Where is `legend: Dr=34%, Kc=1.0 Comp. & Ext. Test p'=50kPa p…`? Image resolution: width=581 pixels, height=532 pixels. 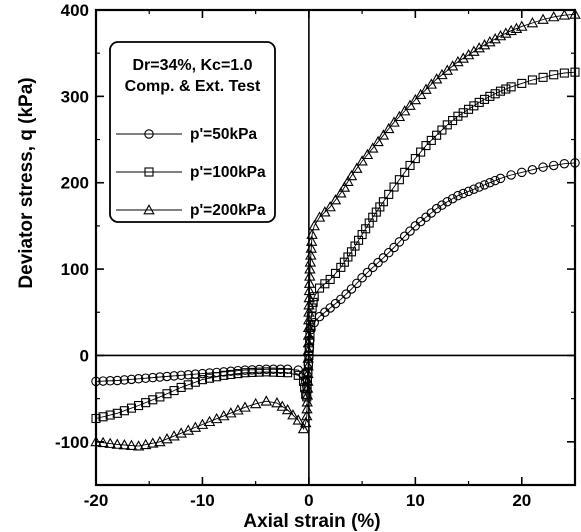 legend: Dr=34%, Kc=1.0 Comp. & Ext. Test p'=50kPa p… is located at coordinates (192, 132).